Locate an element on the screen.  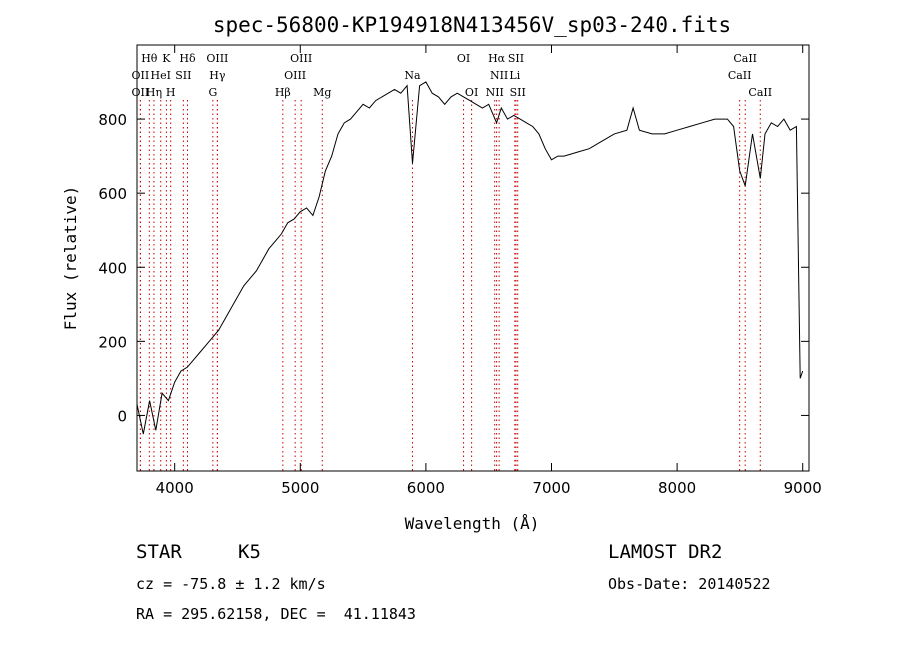
y-tick-label: 0 is located at coordinates (122, 416).